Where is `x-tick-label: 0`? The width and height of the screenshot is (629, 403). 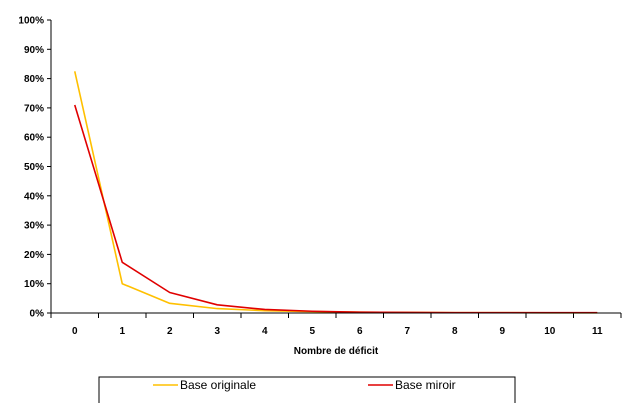 x-tick-label: 0 is located at coordinates (75, 331).